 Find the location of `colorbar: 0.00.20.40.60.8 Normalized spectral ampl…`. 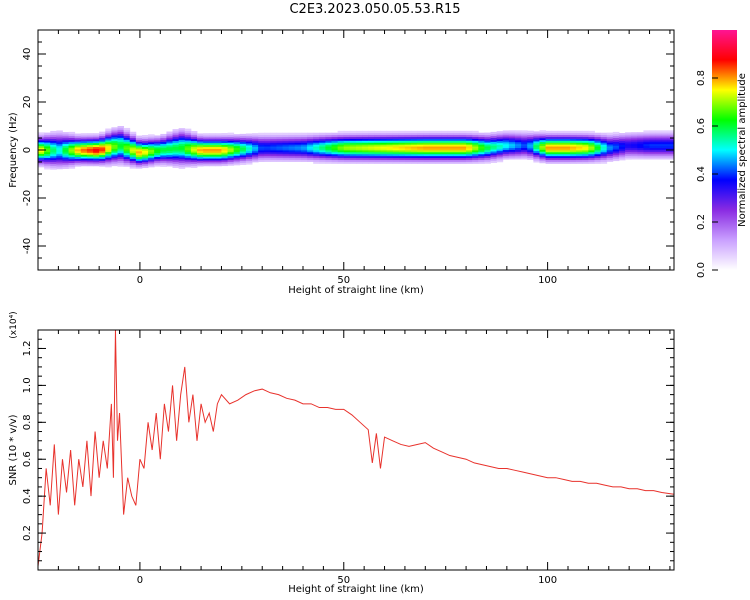

colorbar: 0.00.20.40.60.8 Normalized spectral ampl… is located at coordinates (722, 154).